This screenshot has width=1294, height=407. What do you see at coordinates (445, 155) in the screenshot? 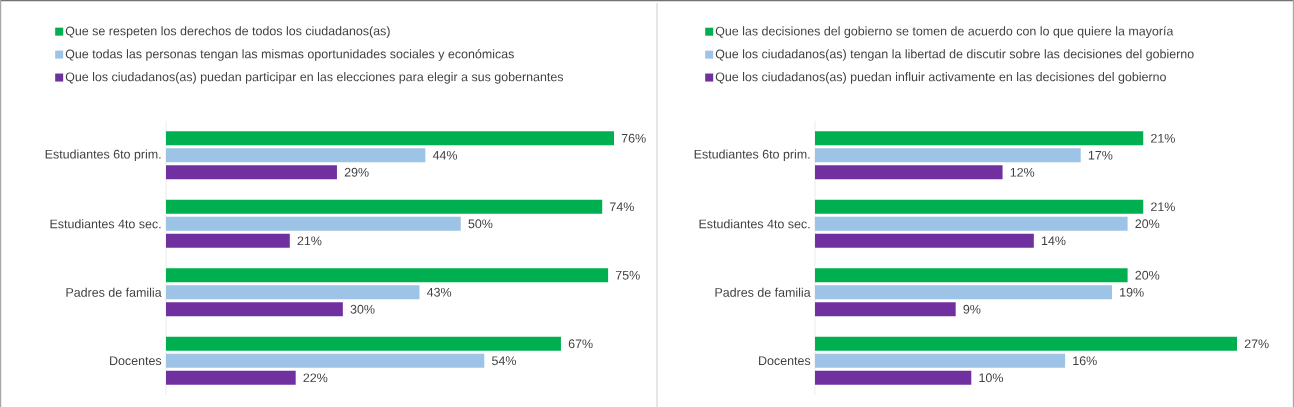
I see `data-label: 44%` at bounding box center [445, 155].